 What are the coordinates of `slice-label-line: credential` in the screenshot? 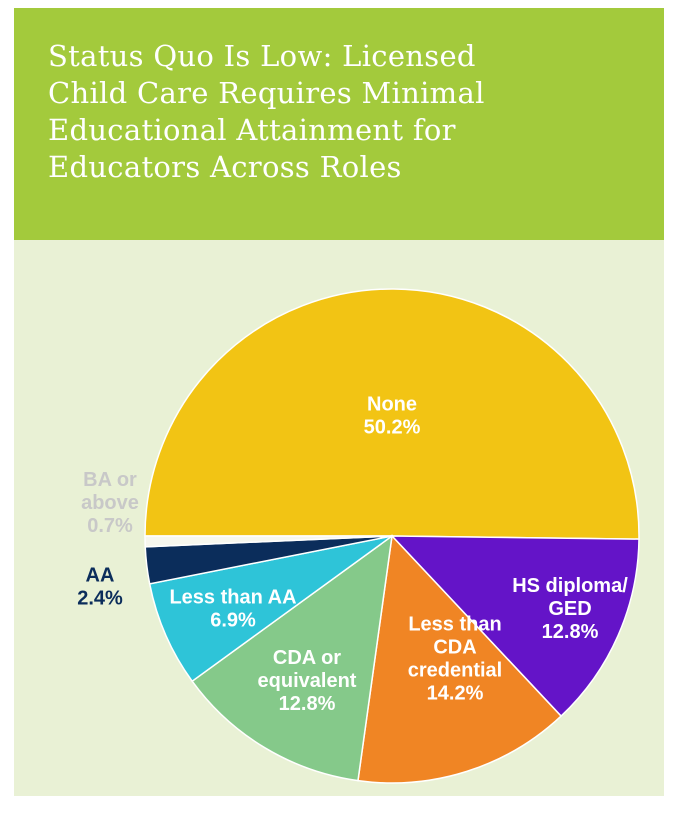 It's located at (455, 671).